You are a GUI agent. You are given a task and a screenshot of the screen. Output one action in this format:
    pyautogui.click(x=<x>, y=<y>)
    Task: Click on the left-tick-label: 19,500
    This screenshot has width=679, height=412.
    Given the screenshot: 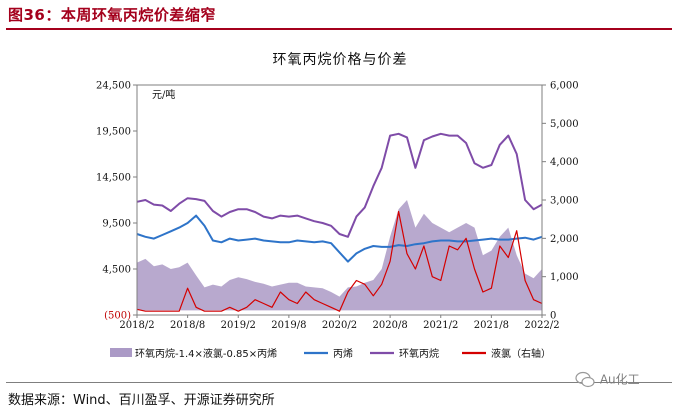 What is the action you would take?
    pyautogui.click(x=113, y=132)
    